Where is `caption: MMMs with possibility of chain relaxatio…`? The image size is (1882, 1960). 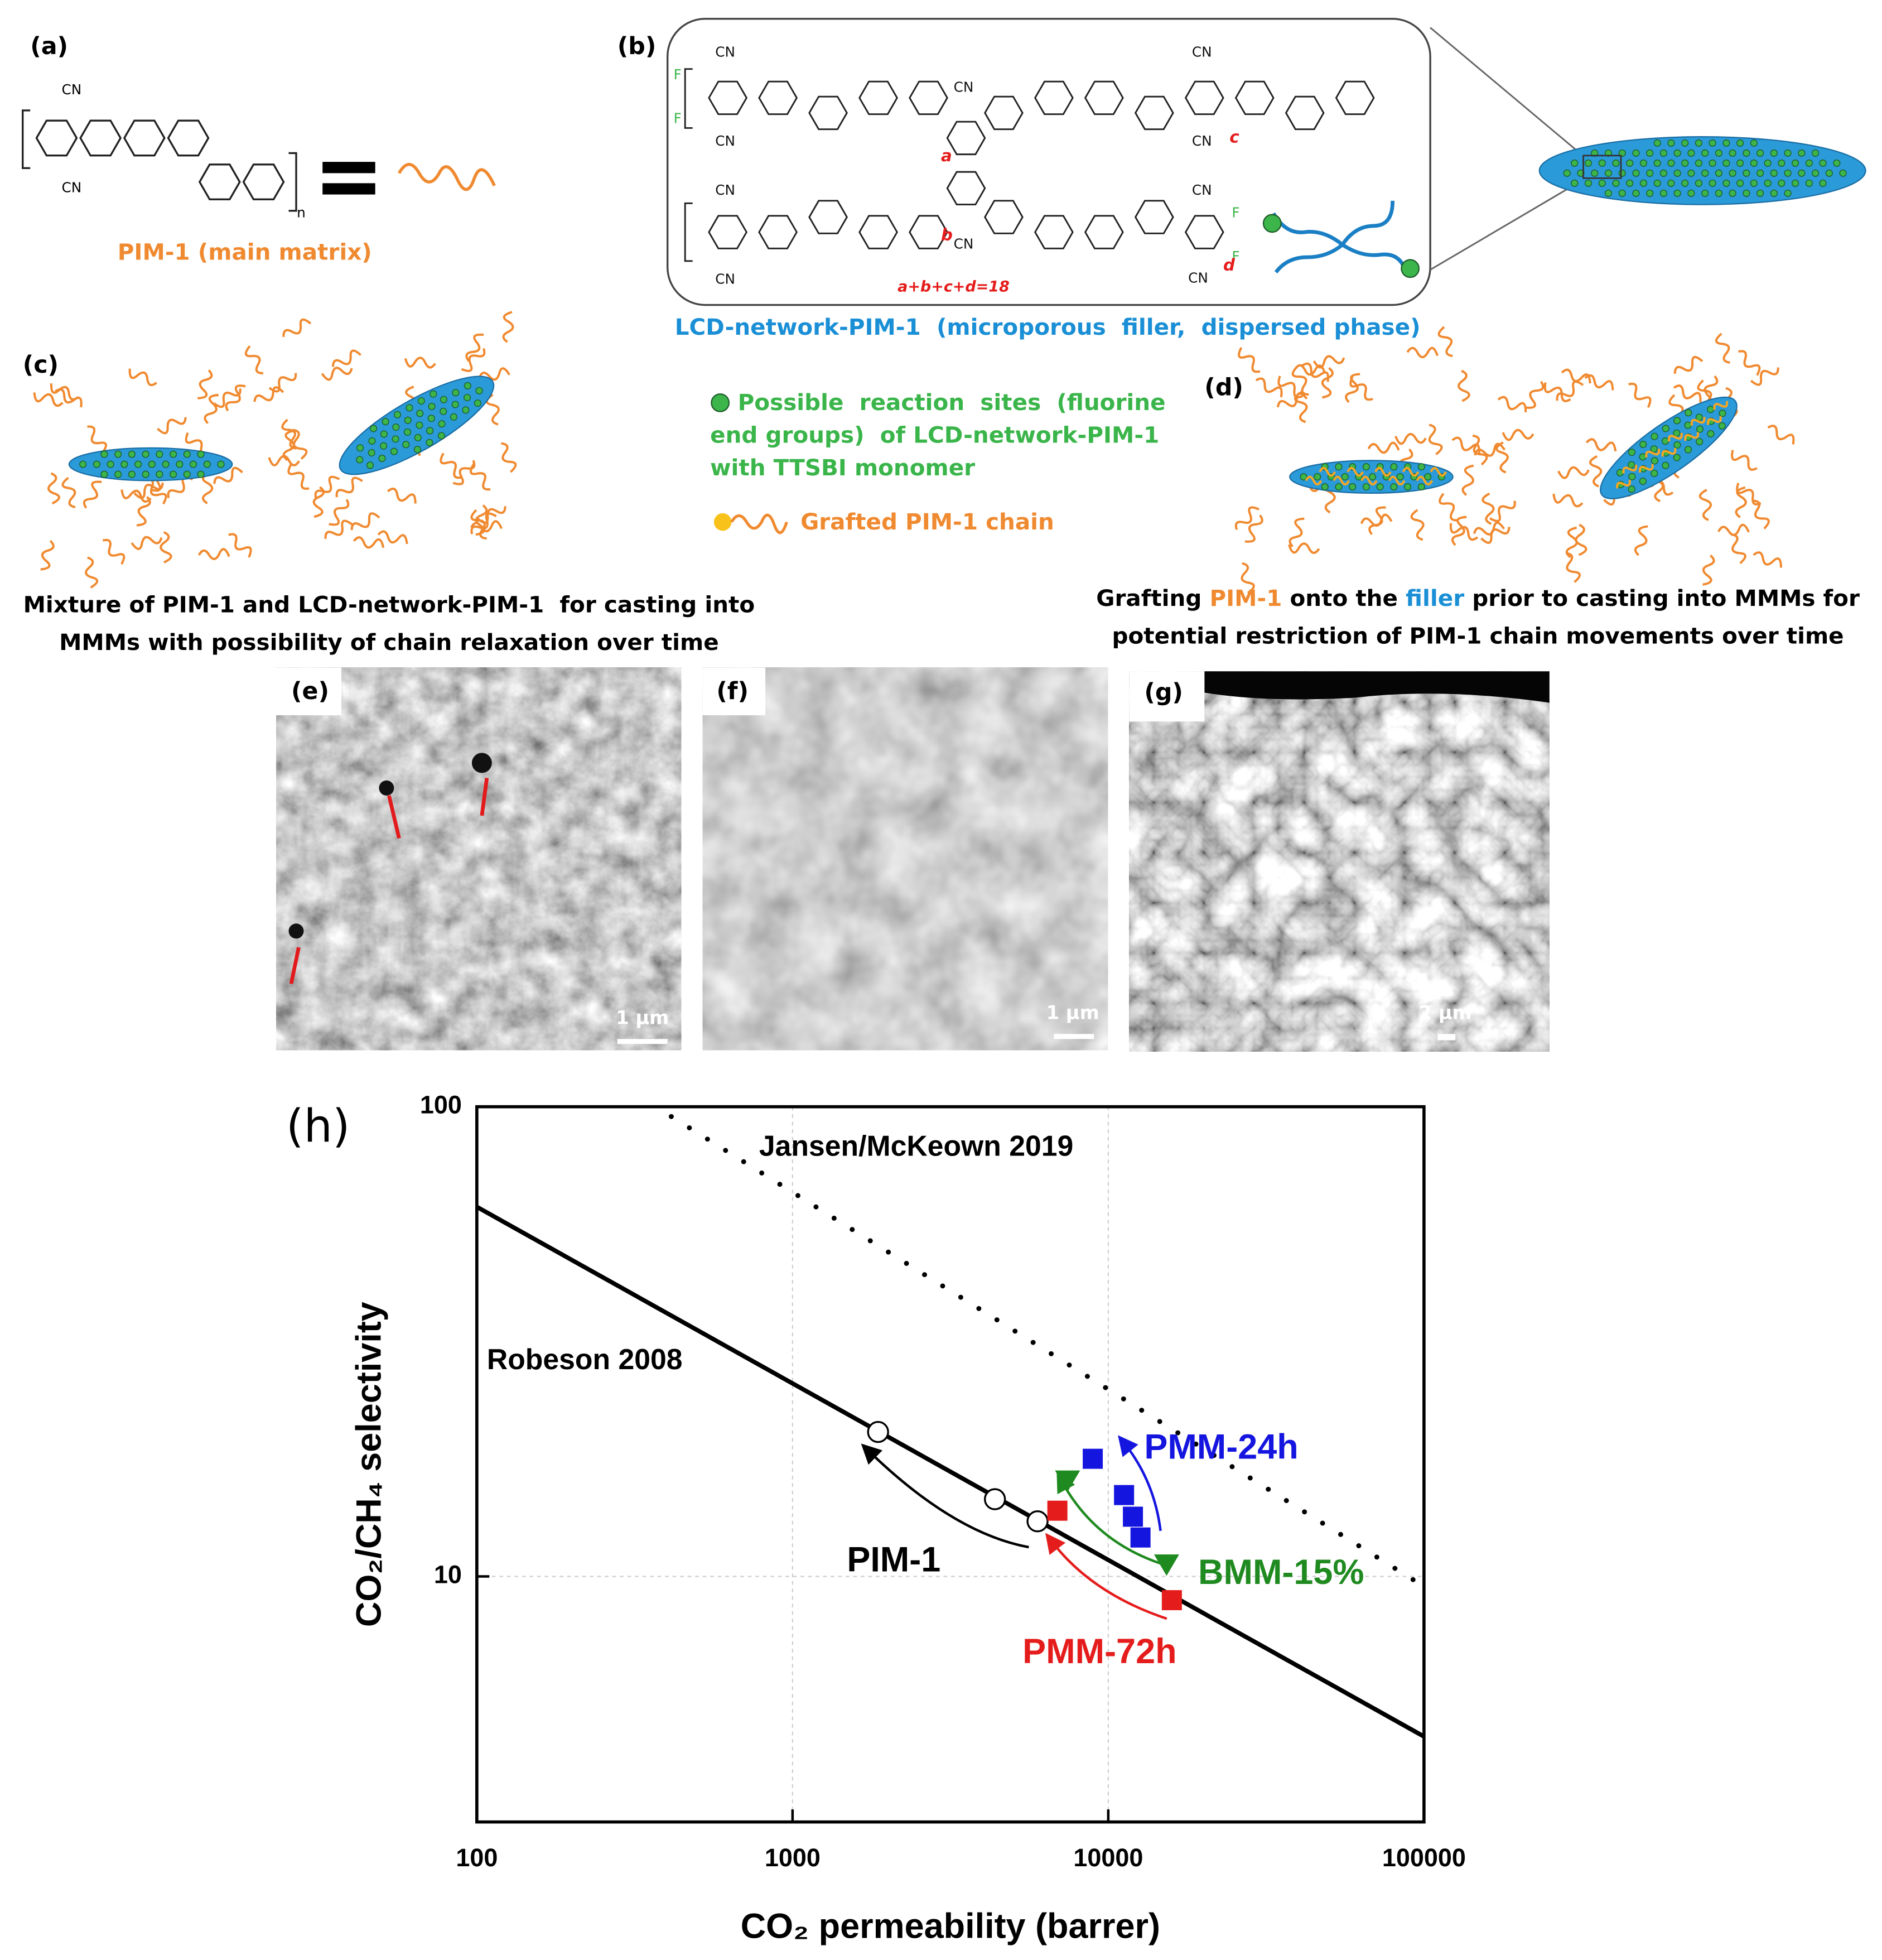
caption: MMMs with possibility of chain relaxatio… is located at coordinates (389, 642).